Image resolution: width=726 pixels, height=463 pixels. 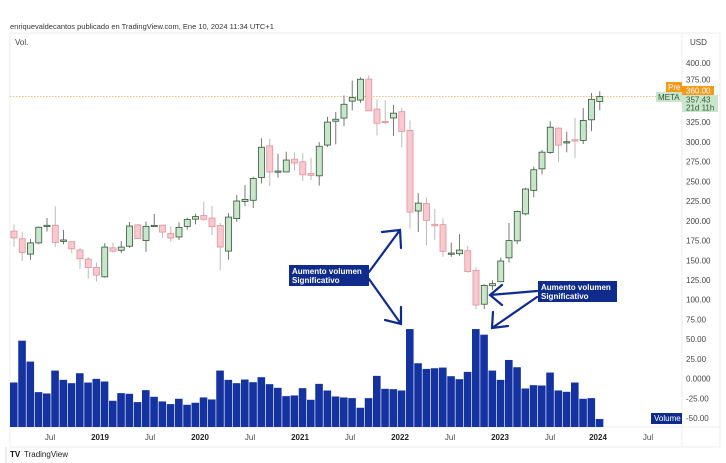 I want to click on time-tick-label: 2021, so click(x=300, y=437).